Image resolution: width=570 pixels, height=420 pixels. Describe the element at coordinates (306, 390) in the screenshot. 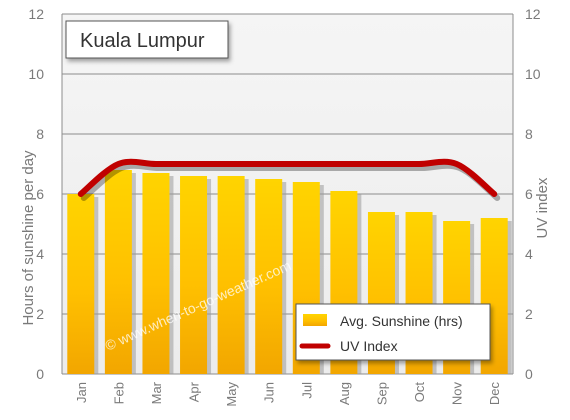

I see `x-tick-label: Jul` at that location.